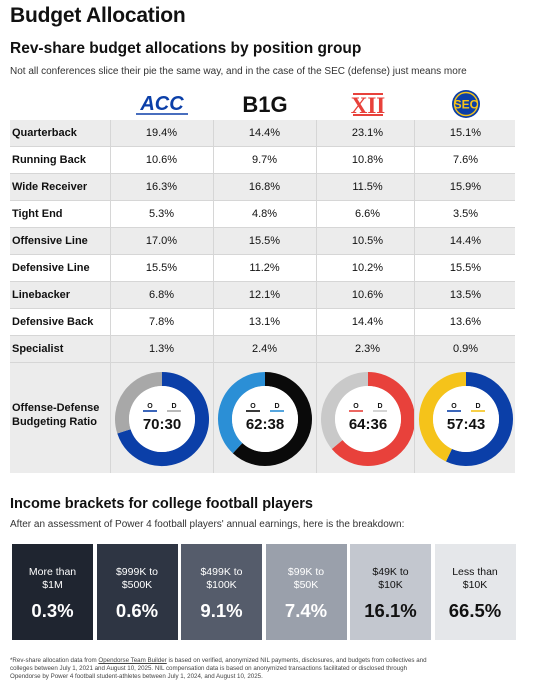  What do you see at coordinates (221, 610) in the screenshot?
I see `bracket-value: 9.1%` at bounding box center [221, 610].